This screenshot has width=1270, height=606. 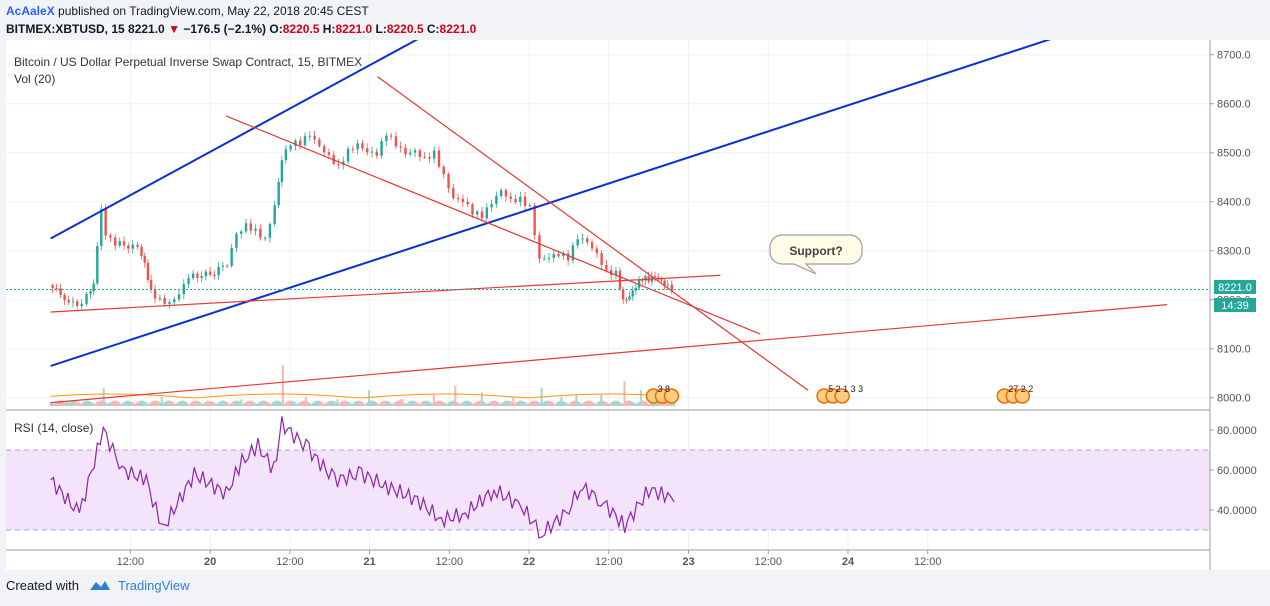 What do you see at coordinates (816, 254) in the screenshot?
I see `support-callout: Support?` at bounding box center [816, 254].